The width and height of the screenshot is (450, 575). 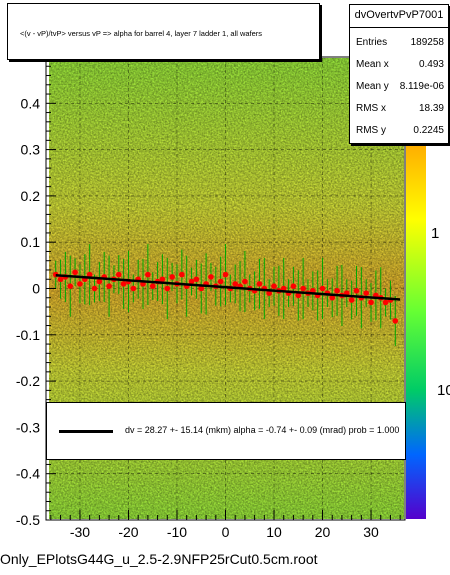 I want to click on stat-value: 0.493, so click(x=431, y=64).